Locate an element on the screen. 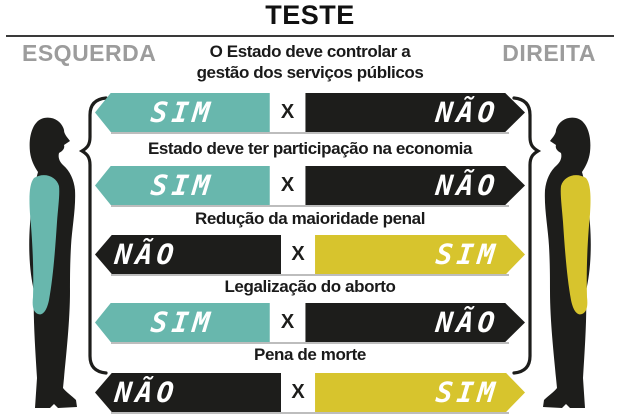  question-5: Pena de morte is located at coordinates (310, 354).